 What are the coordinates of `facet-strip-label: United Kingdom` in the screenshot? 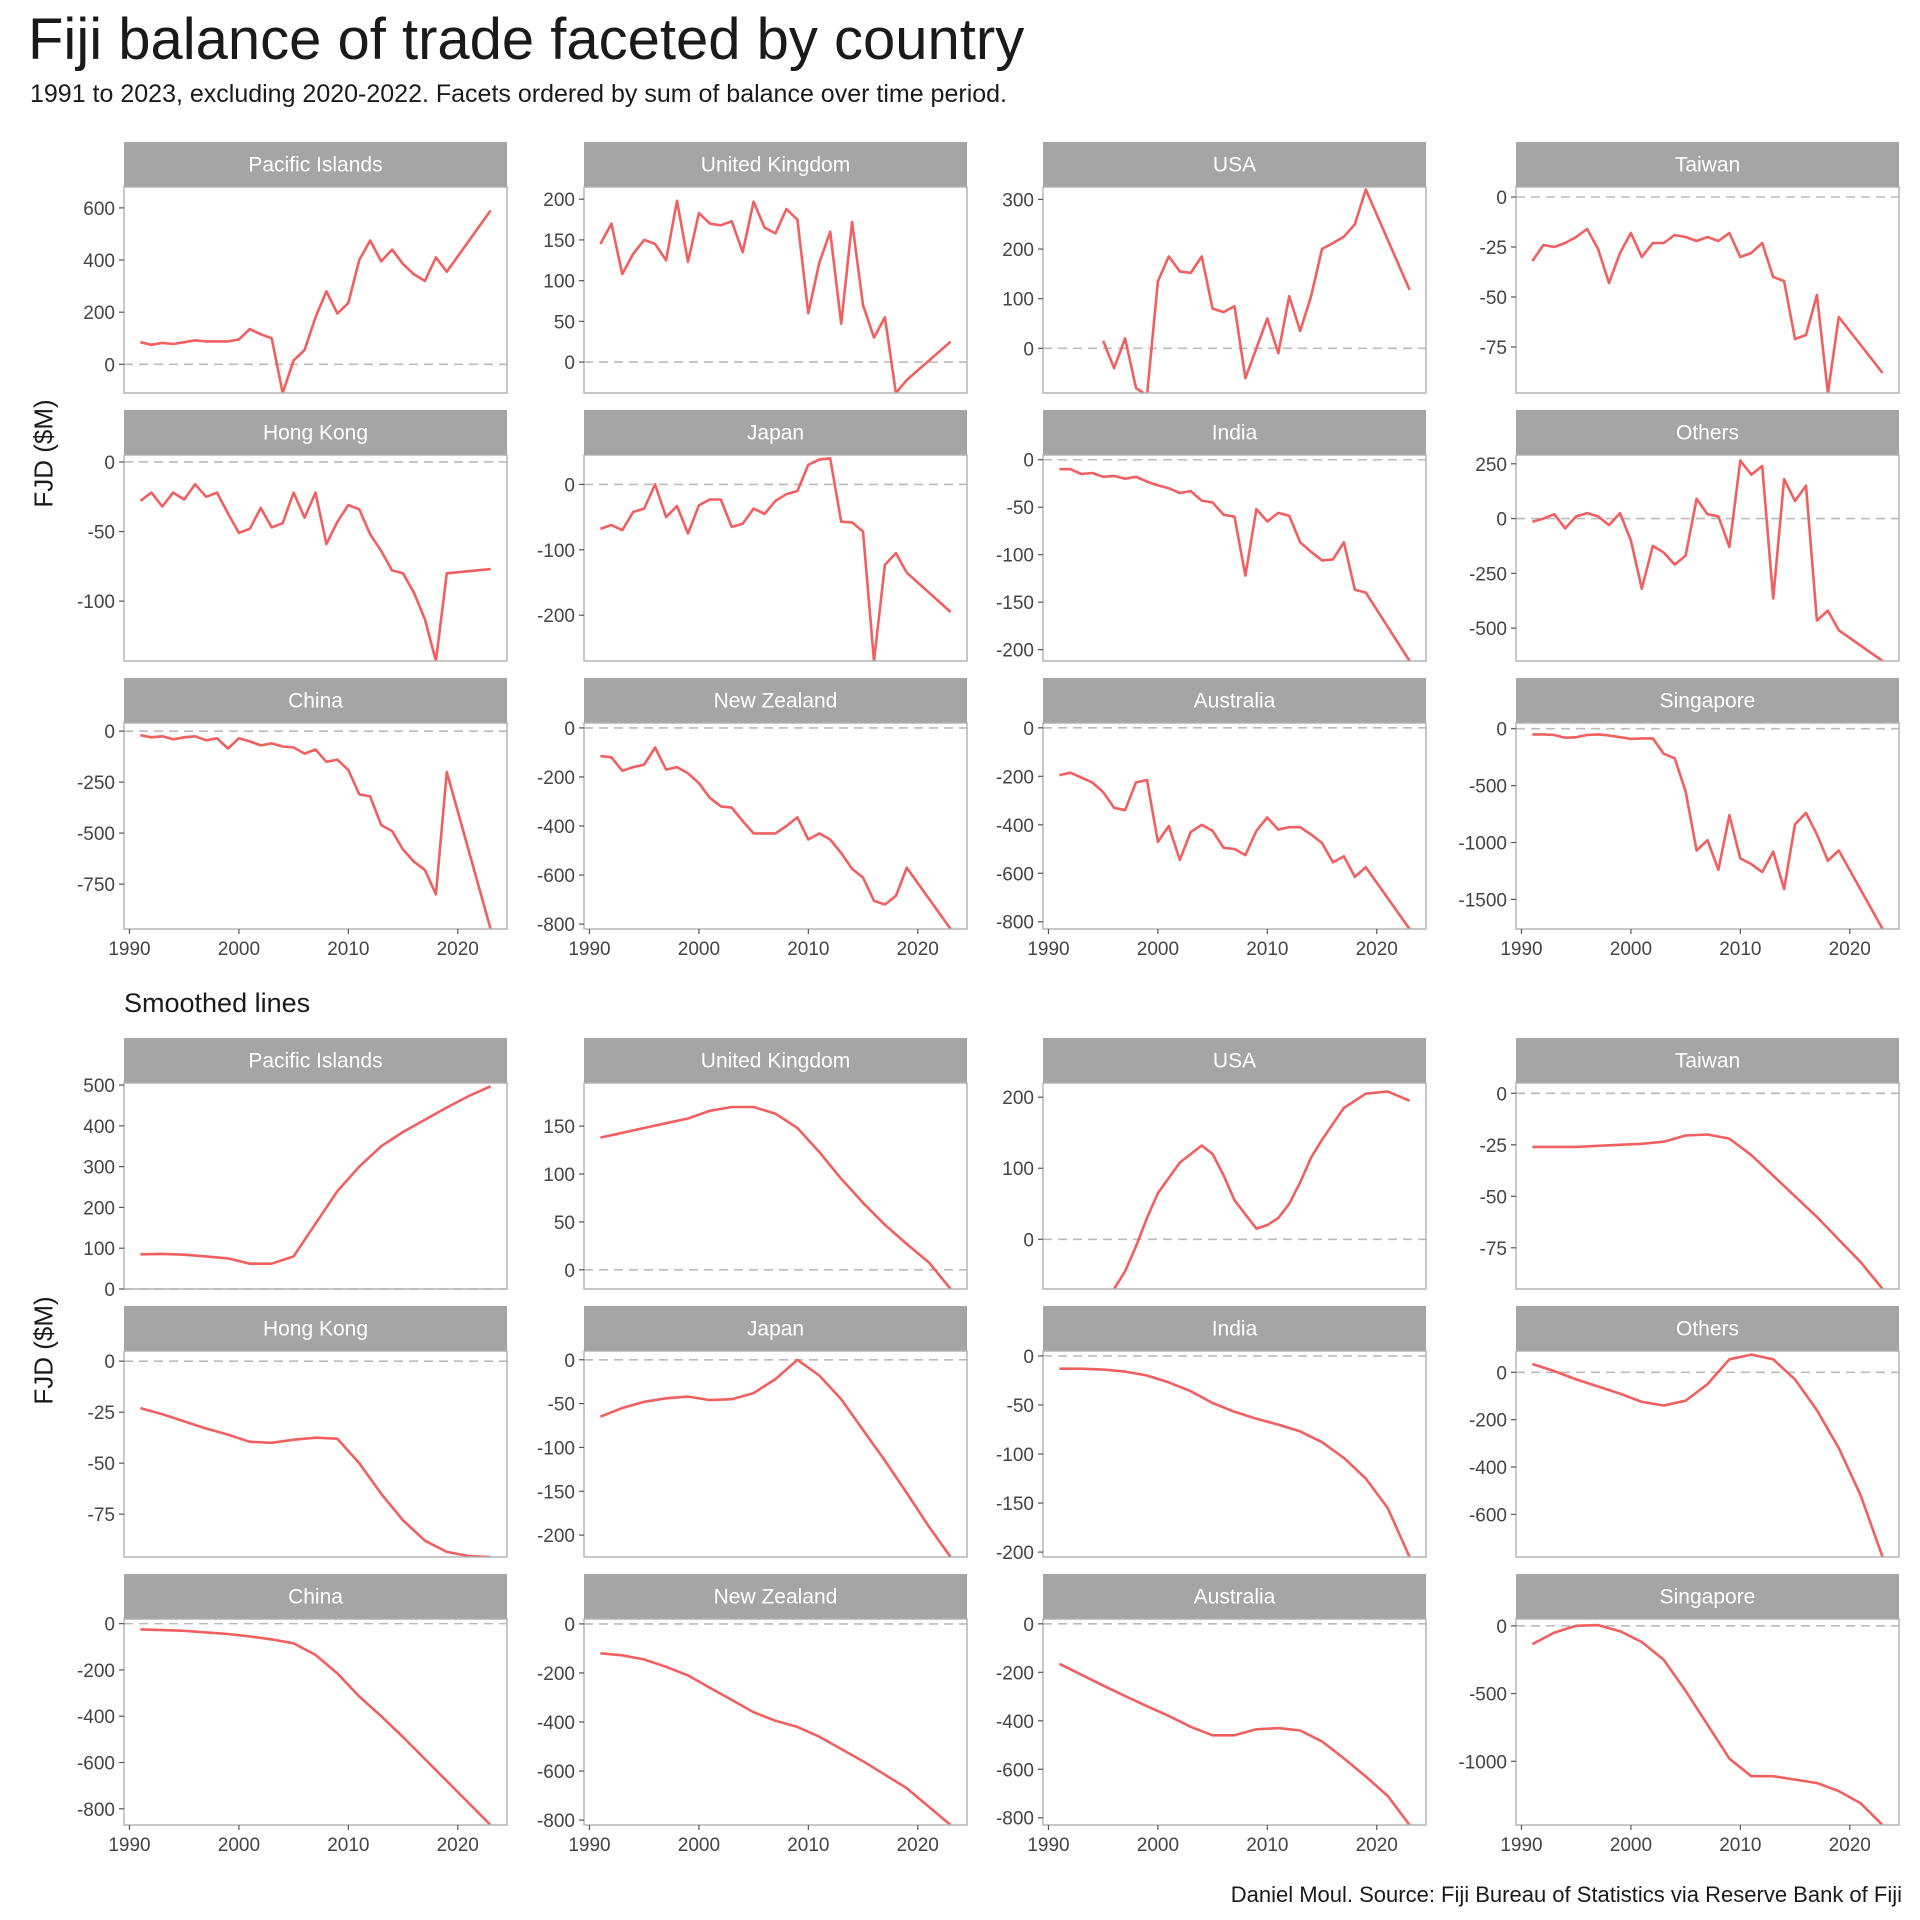 It's located at (775, 1061).